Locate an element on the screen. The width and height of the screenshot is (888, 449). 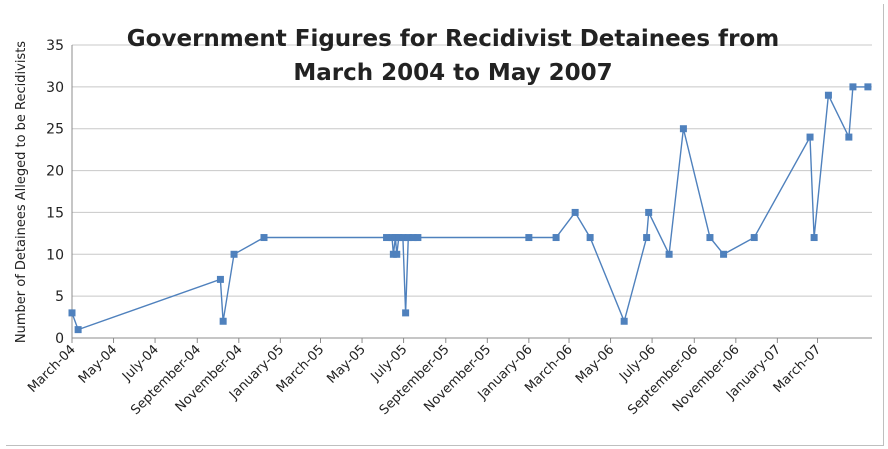
y-tick-label: 15 is located at coordinates (55, 213).